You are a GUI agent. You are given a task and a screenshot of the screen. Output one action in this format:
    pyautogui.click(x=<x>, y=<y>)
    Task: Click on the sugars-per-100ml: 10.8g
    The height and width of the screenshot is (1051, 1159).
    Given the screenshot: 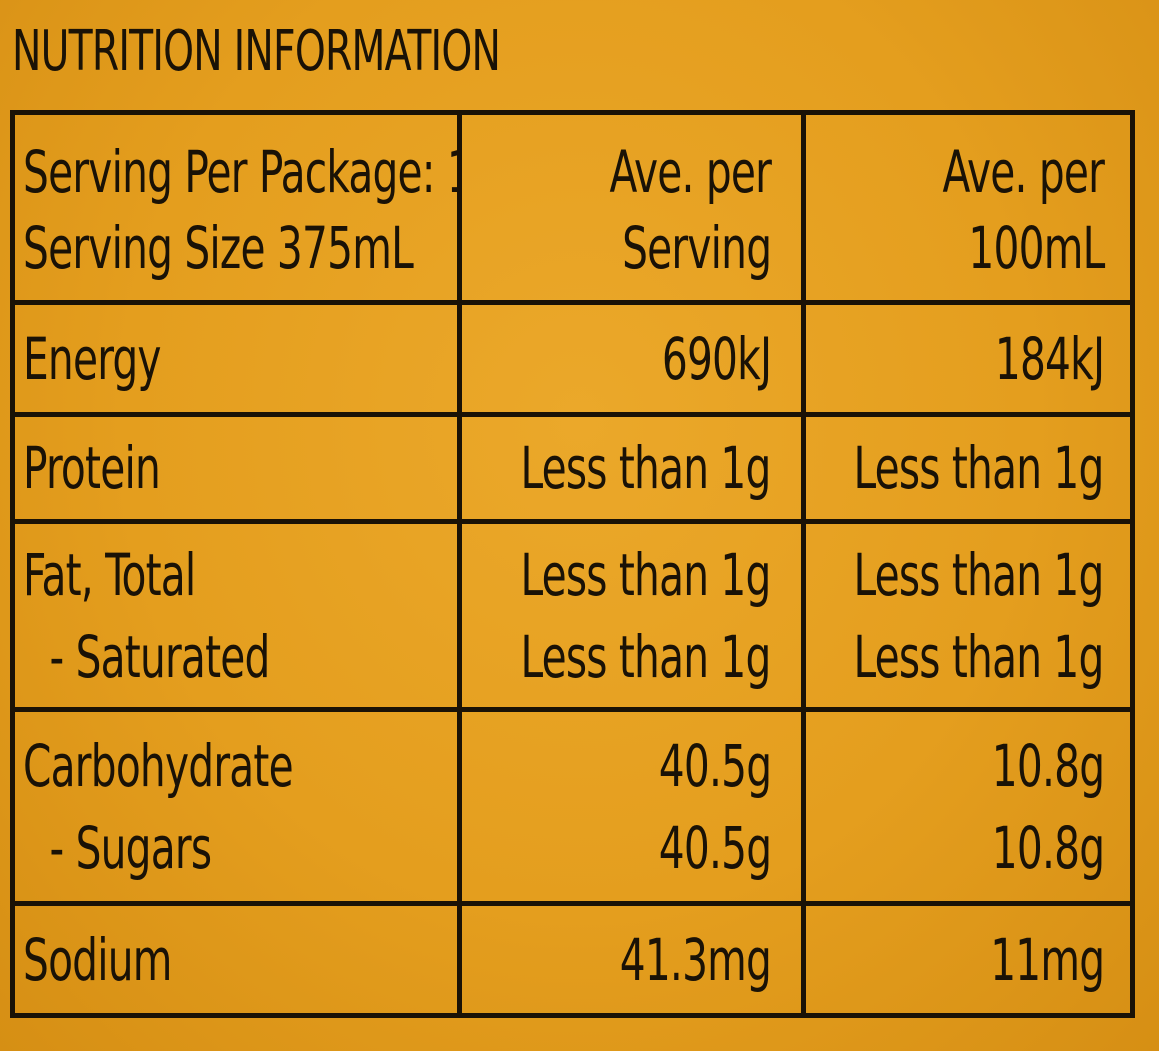 What is the action you would take?
    pyautogui.click(x=1047, y=847)
    